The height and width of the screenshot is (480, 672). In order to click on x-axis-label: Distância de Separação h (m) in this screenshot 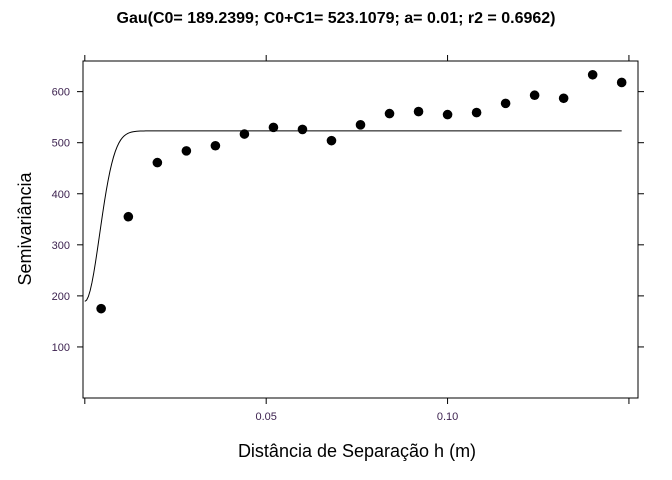, I will do `click(357, 451)`.